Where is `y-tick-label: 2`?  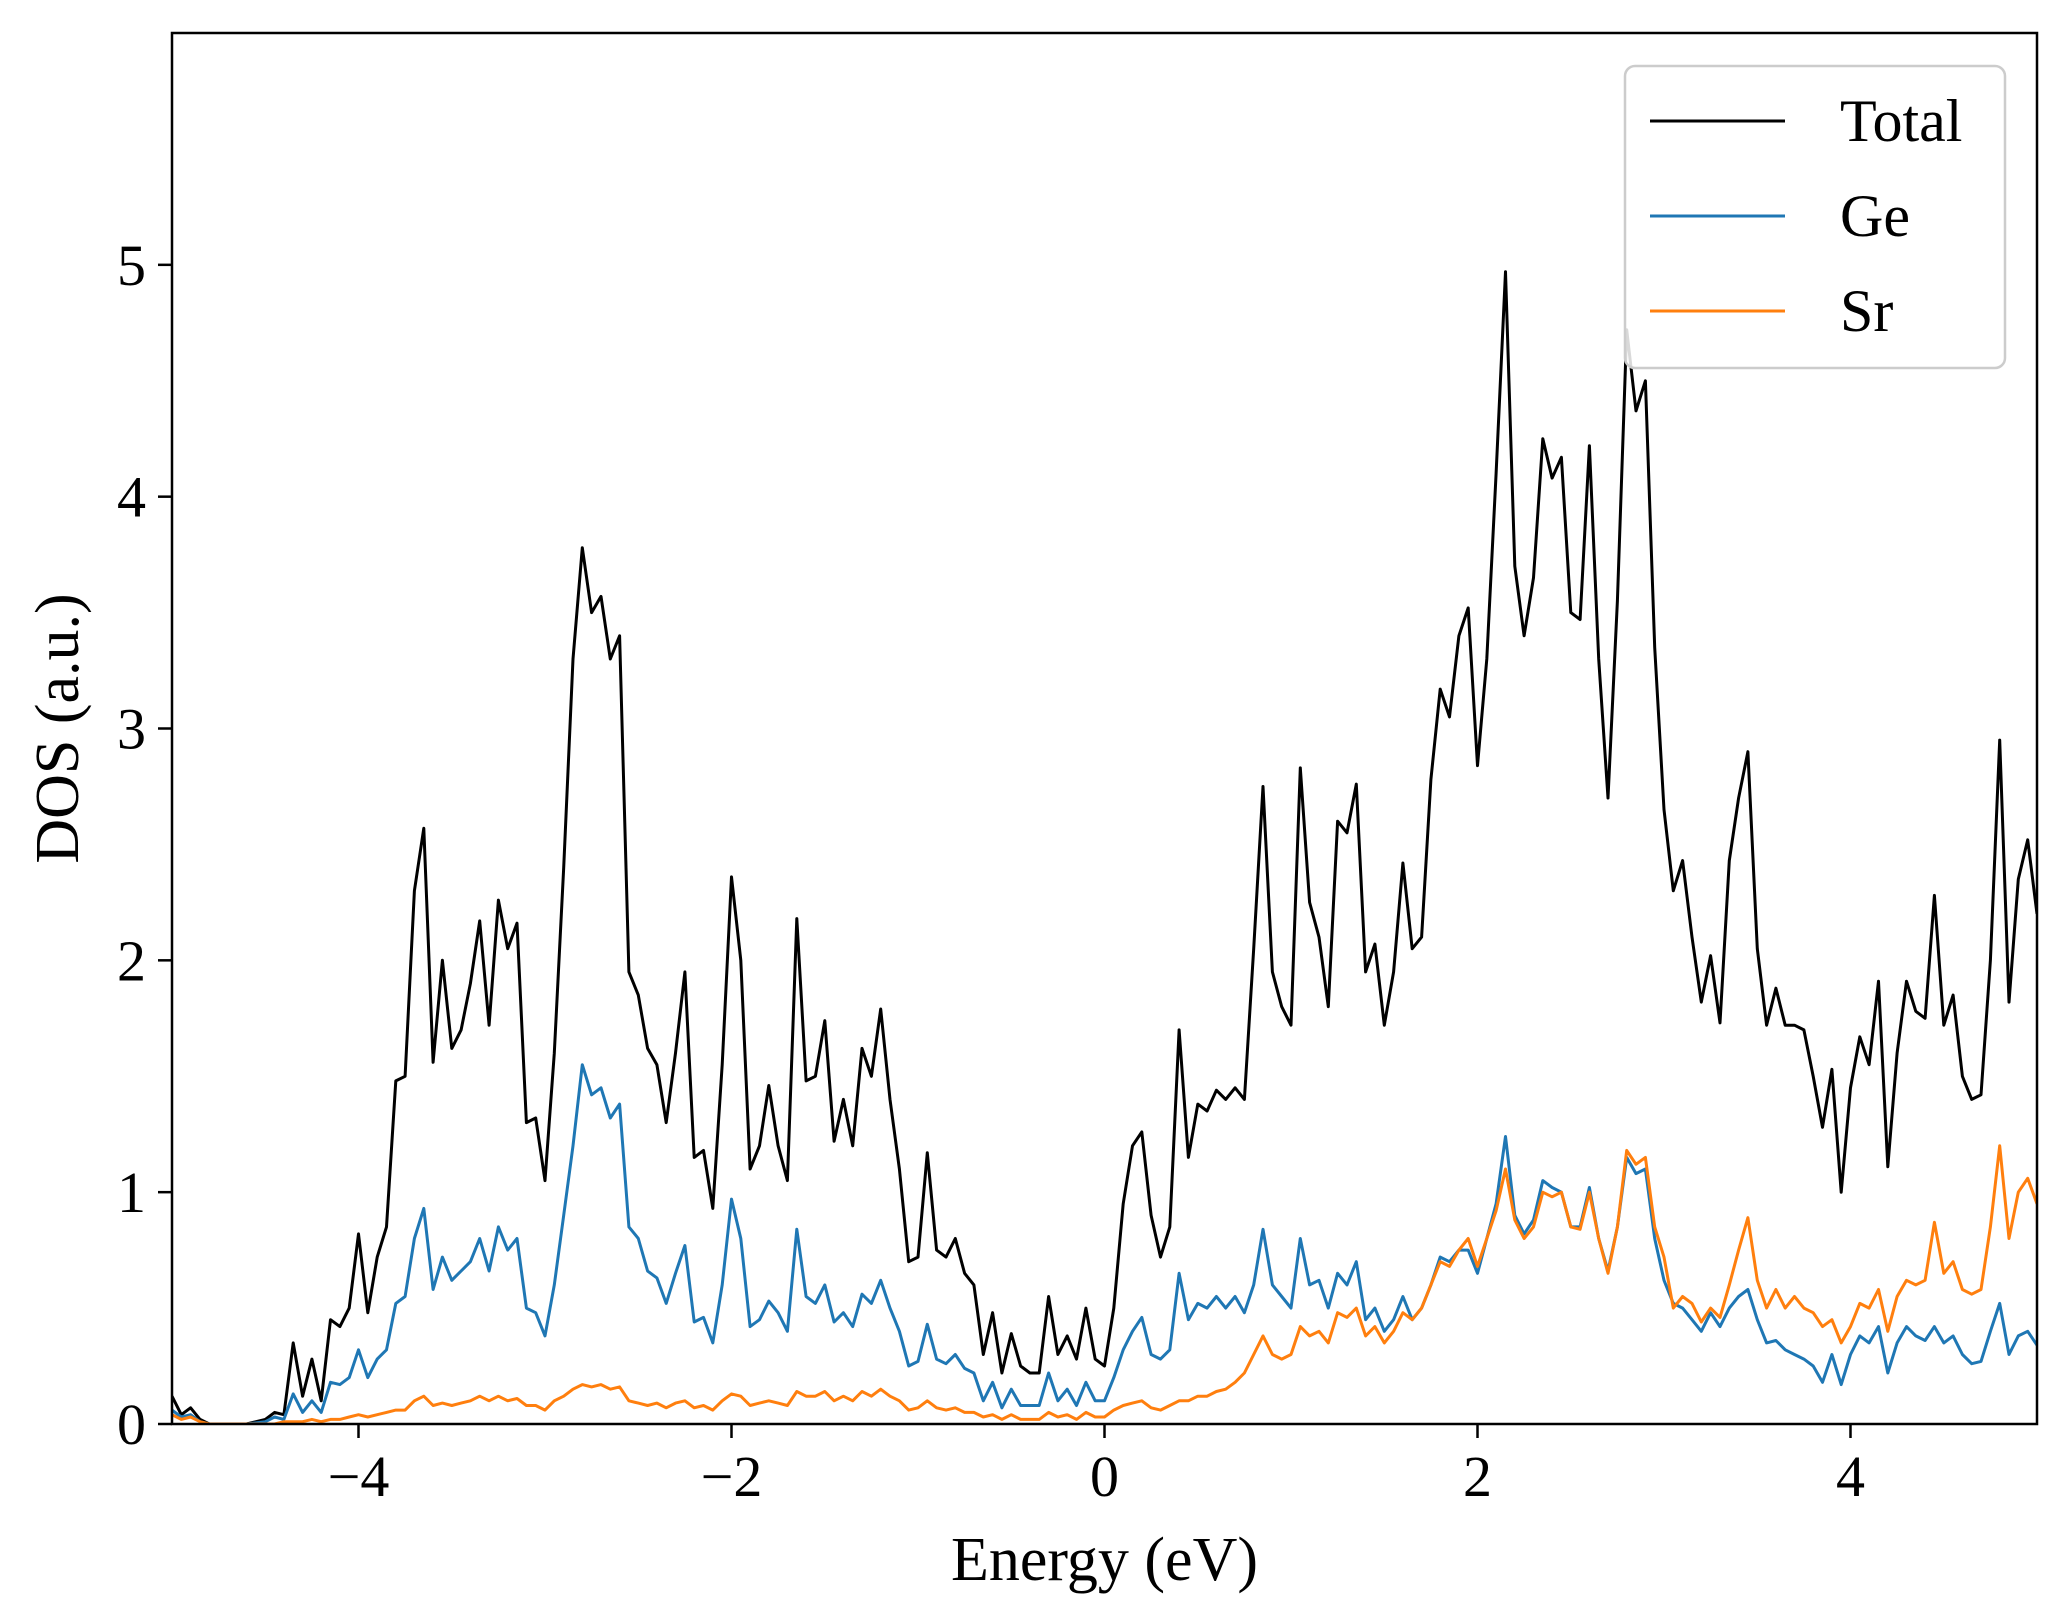
y-tick-label: 2 is located at coordinates (131, 960).